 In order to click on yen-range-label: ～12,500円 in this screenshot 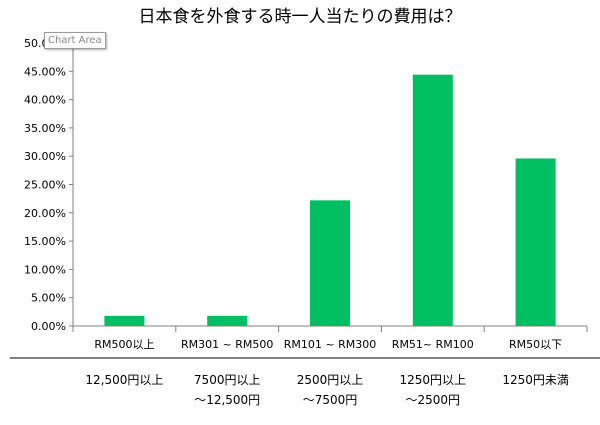, I will do `click(227, 400)`.